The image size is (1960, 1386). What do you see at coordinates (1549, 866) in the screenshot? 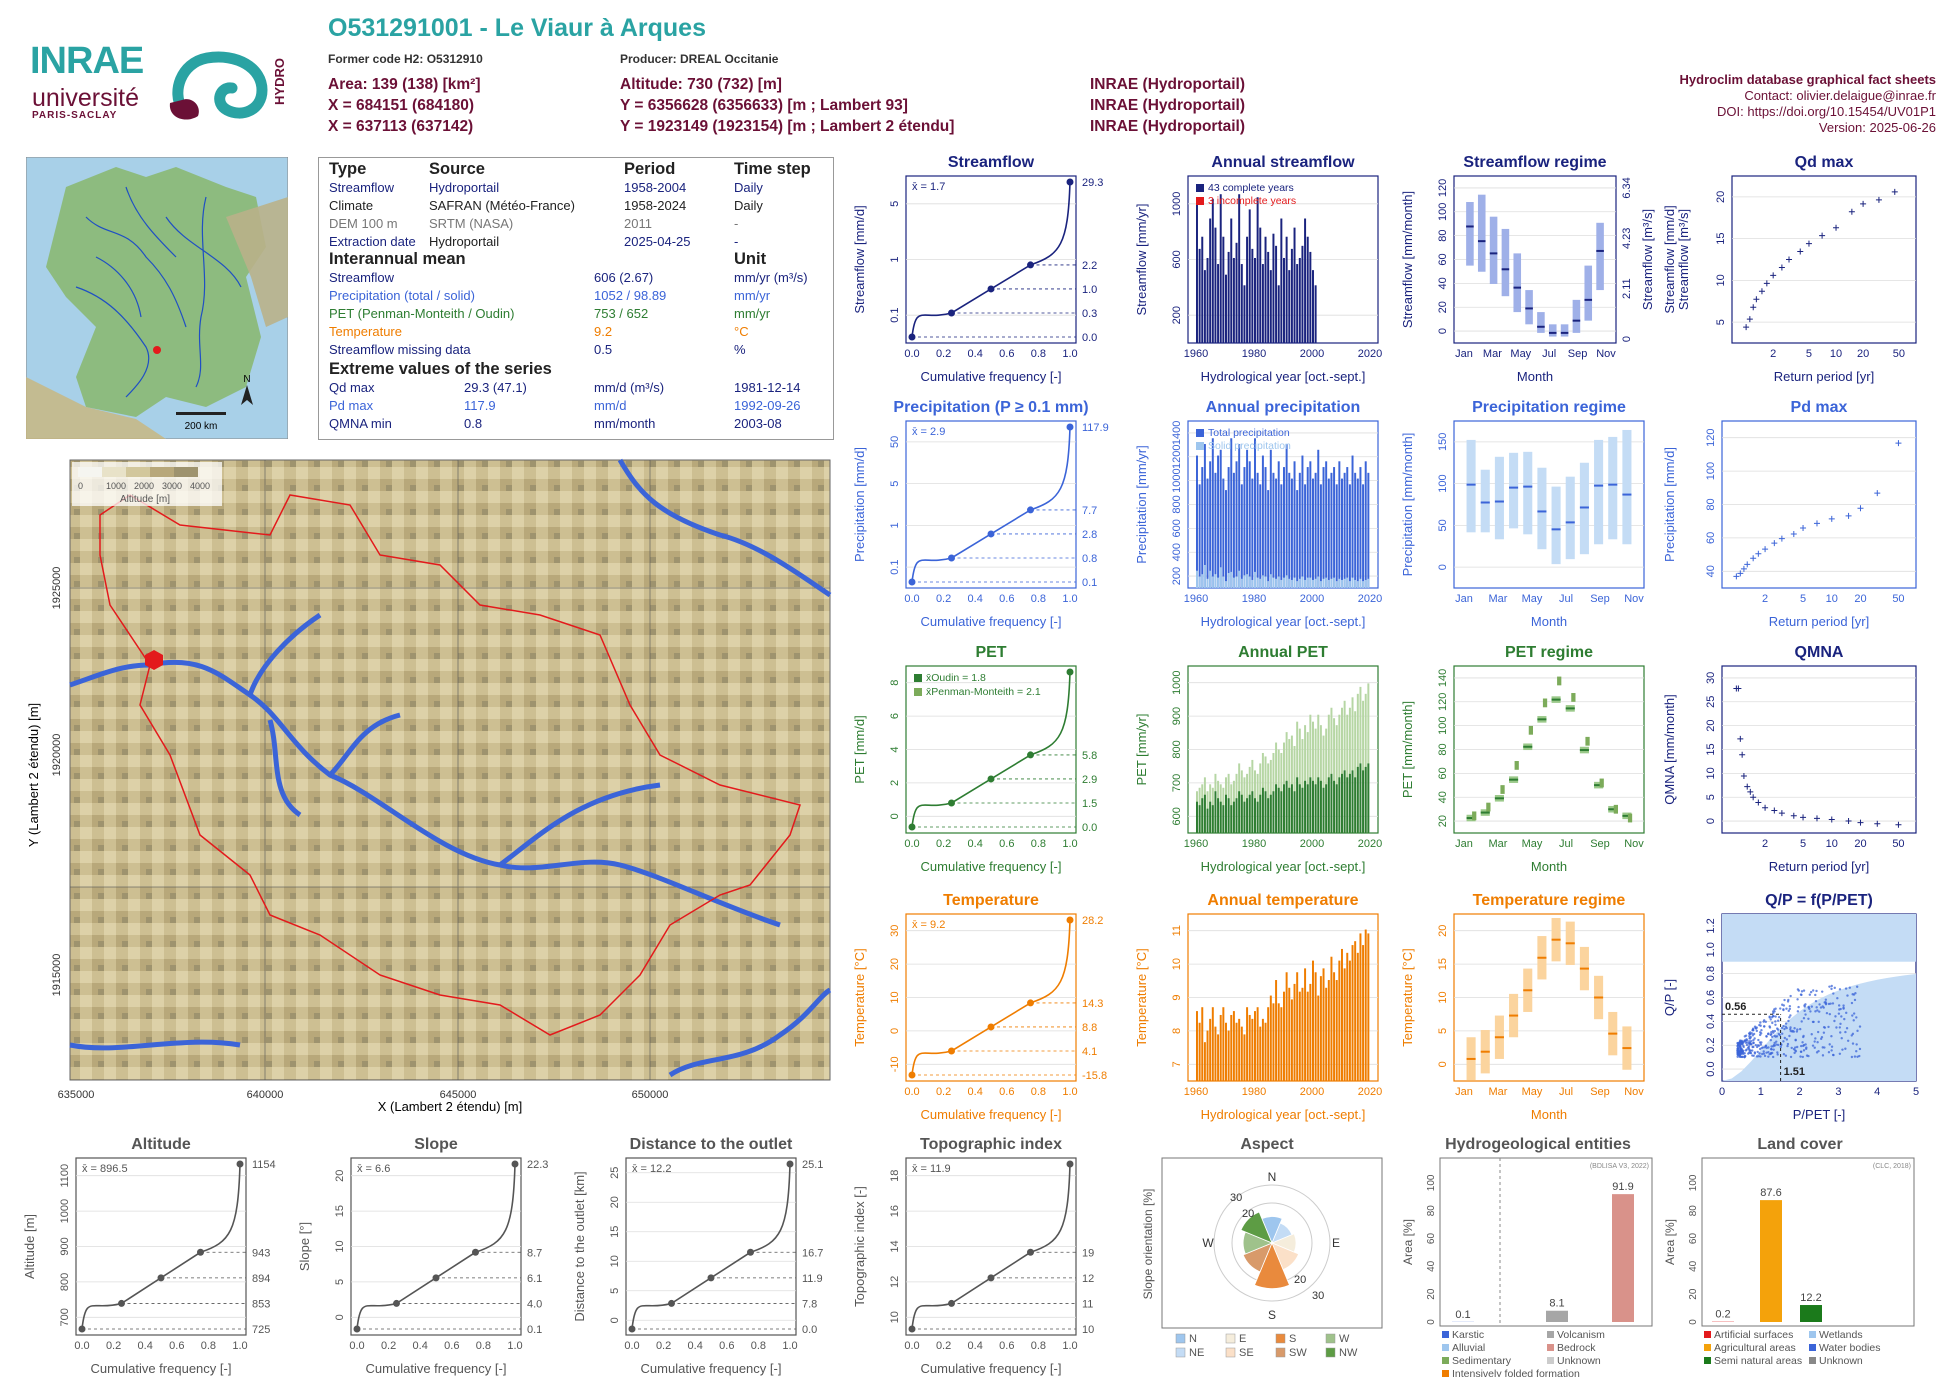
I see `x-axis-label: Month` at bounding box center [1549, 866].